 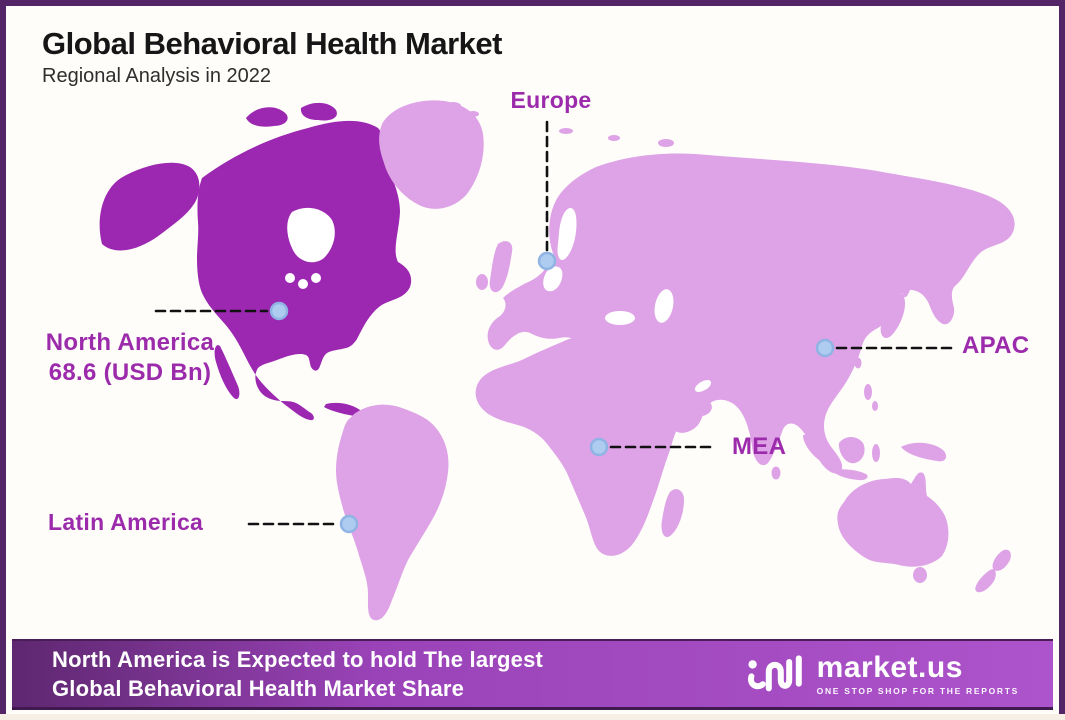 What do you see at coordinates (851, 450) in the screenshot?
I see `borneo-shape` at bounding box center [851, 450].